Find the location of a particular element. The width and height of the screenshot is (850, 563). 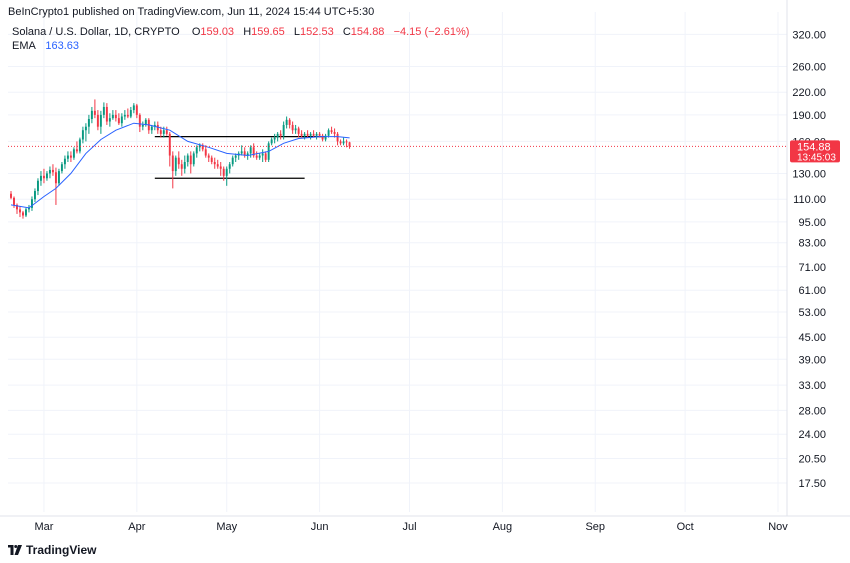

x-tick-label: Jun is located at coordinates (320, 527).